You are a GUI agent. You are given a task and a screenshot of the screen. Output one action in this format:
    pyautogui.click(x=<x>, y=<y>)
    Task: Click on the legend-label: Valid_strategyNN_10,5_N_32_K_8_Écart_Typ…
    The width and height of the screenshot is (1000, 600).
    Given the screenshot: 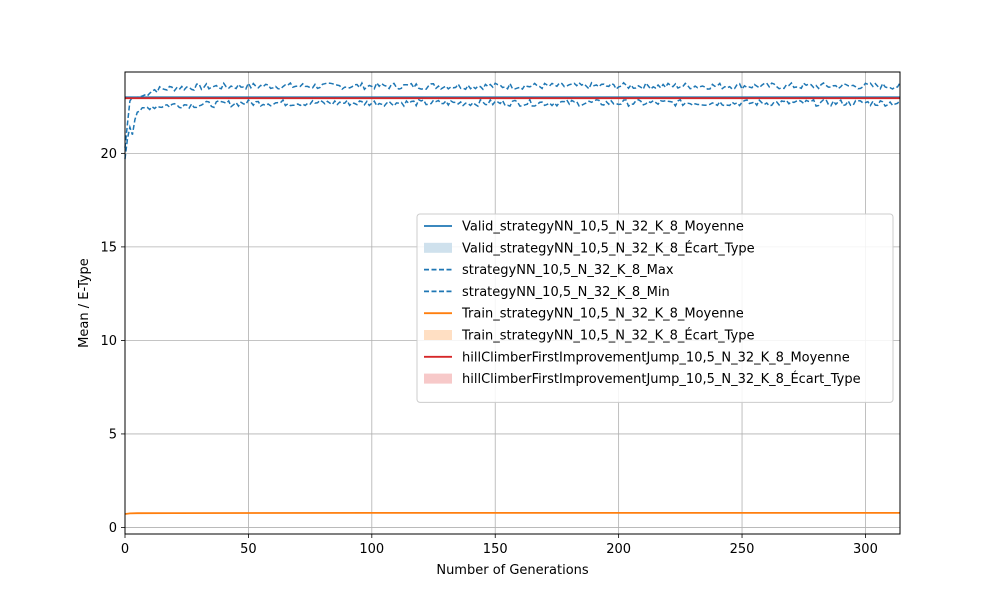 What is the action you would take?
    pyautogui.click(x=608, y=248)
    